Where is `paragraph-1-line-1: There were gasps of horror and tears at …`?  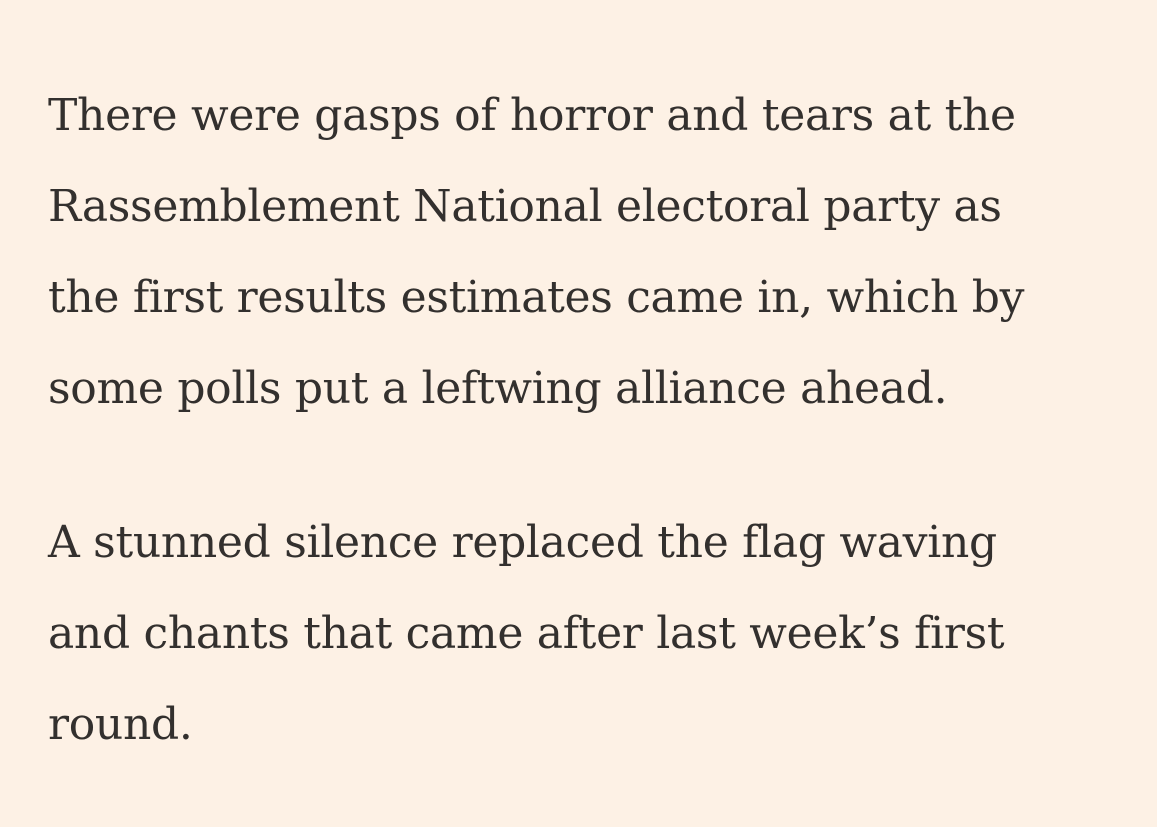
paragraph-1-line-1: There were gasps of horror and tears at … is located at coordinates (532, 115).